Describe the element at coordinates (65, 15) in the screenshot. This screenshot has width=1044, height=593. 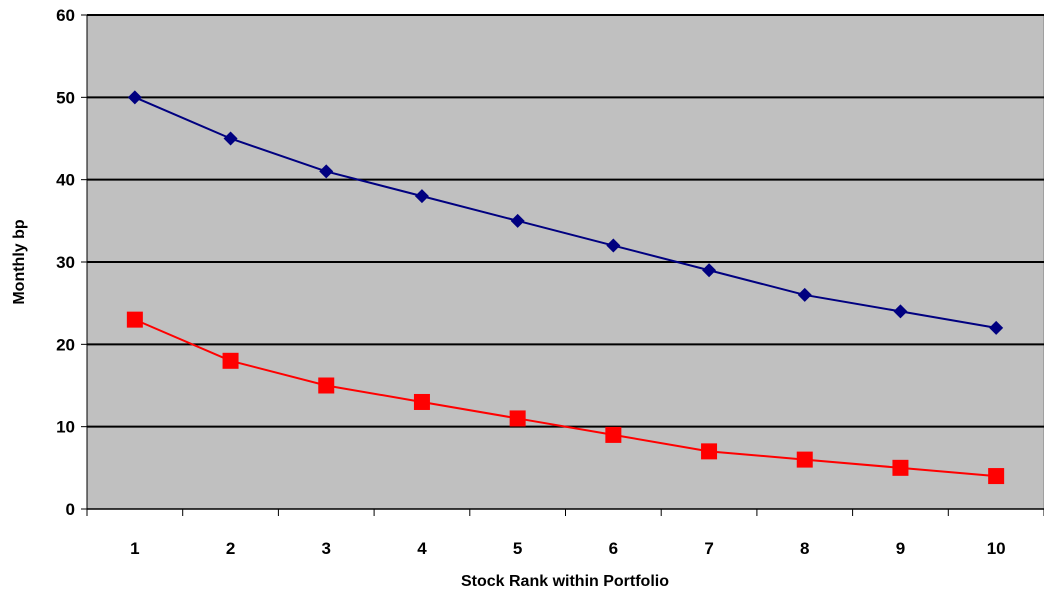
I see `y-tick-label: 60` at that location.